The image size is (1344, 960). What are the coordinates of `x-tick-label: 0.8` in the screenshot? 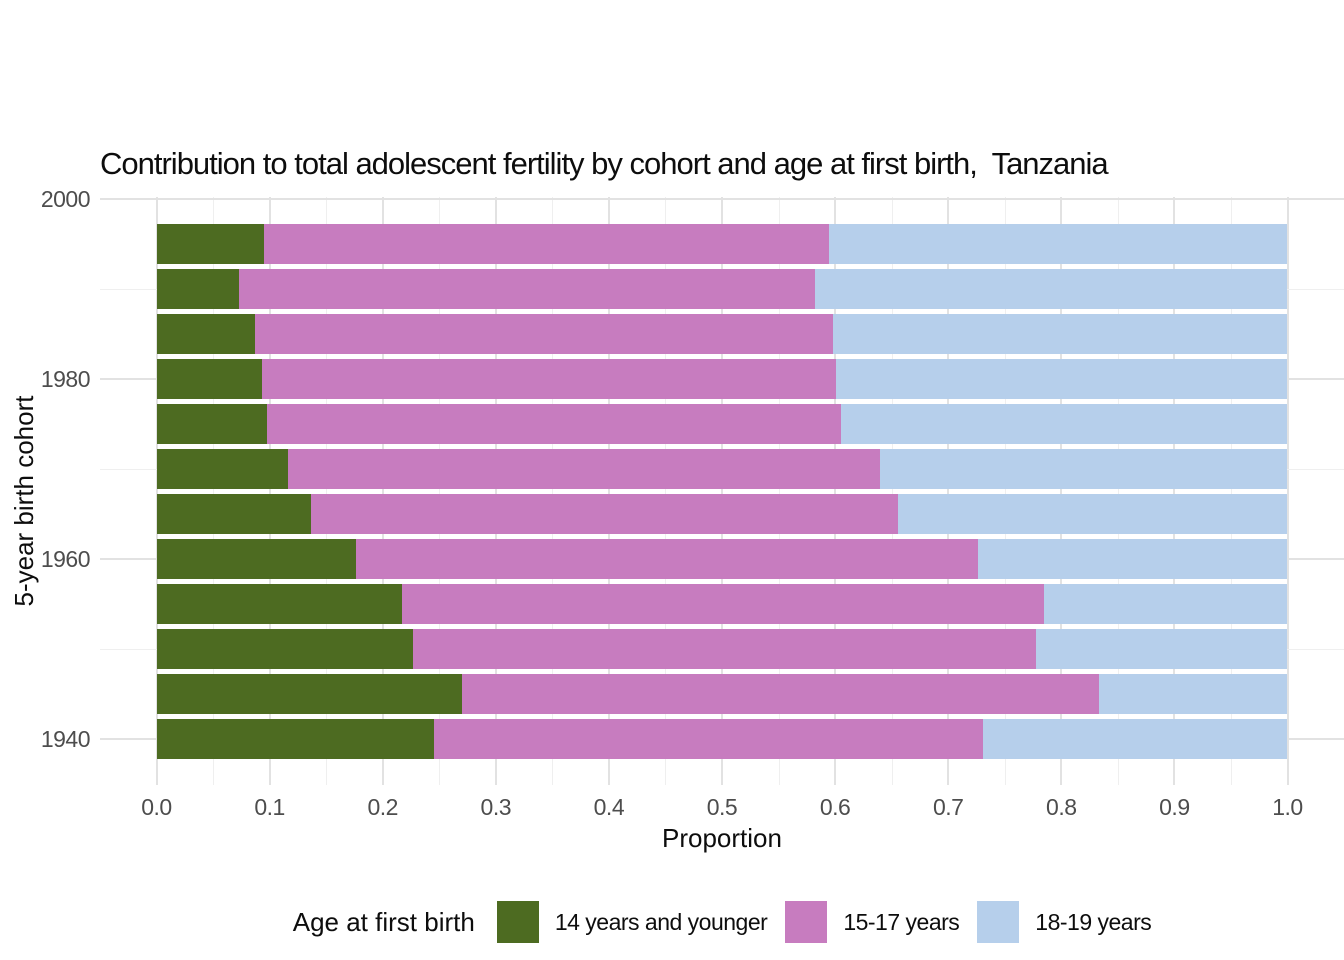 It's located at (1061, 807).